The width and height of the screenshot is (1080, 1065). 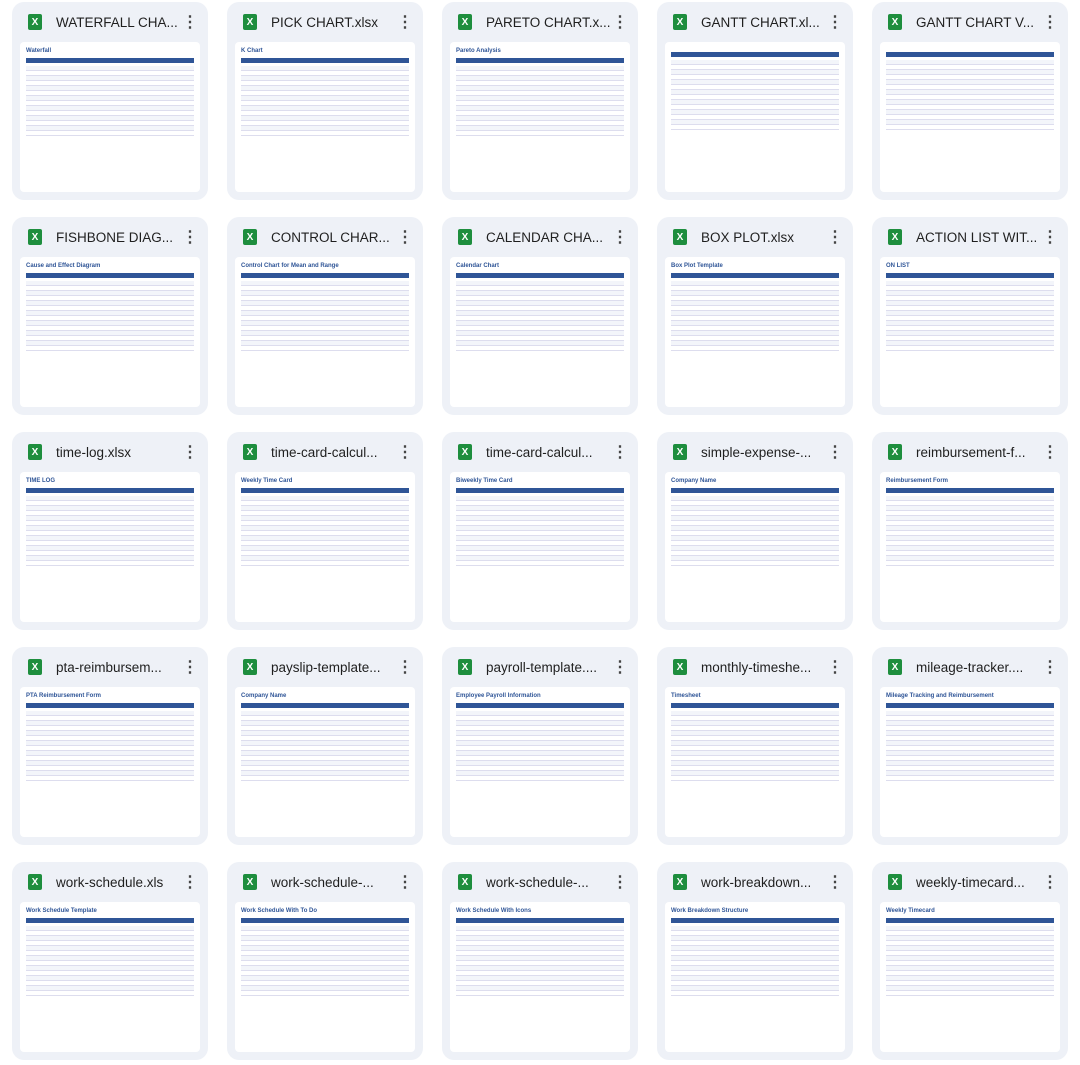 I want to click on file-thumbnail: PTA Reimbursement Form, so click(x=110, y=762).